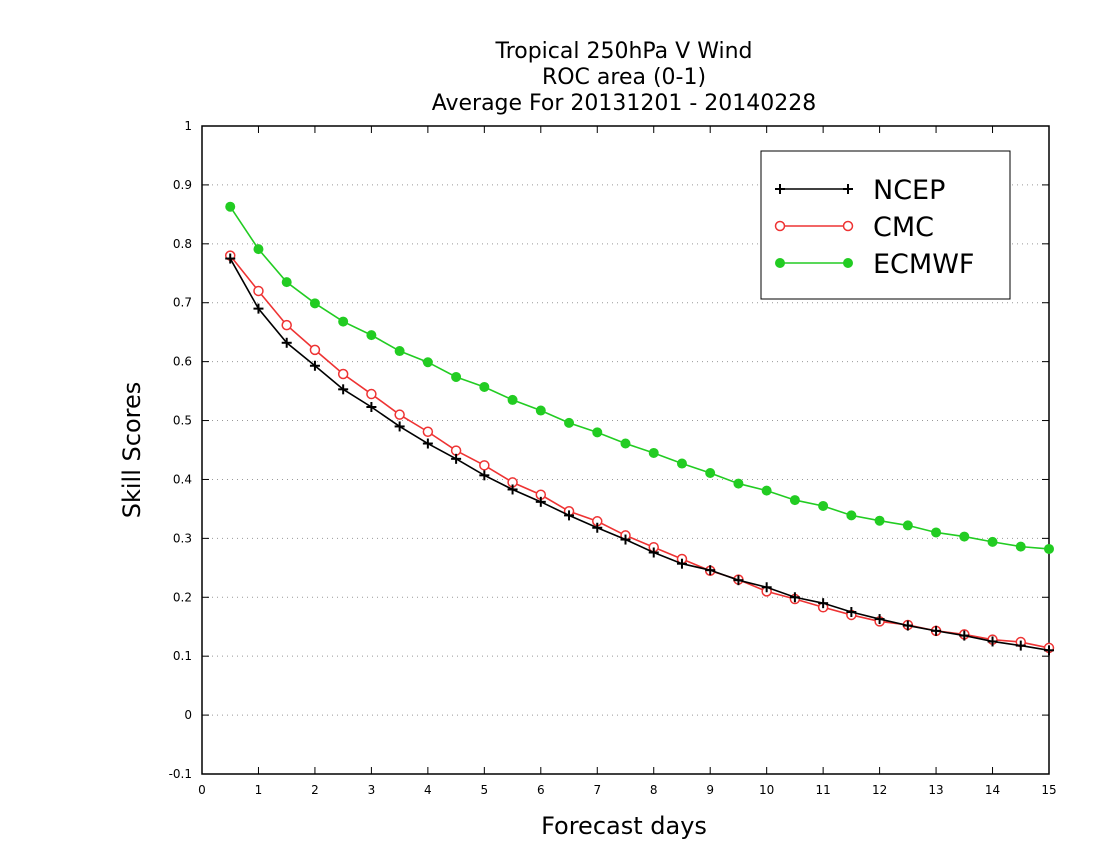 Image resolution: width=1100 pixels, height=850 pixels. What do you see at coordinates (315, 790) in the screenshot?
I see `x-tick-label: 2` at bounding box center [315, 790].